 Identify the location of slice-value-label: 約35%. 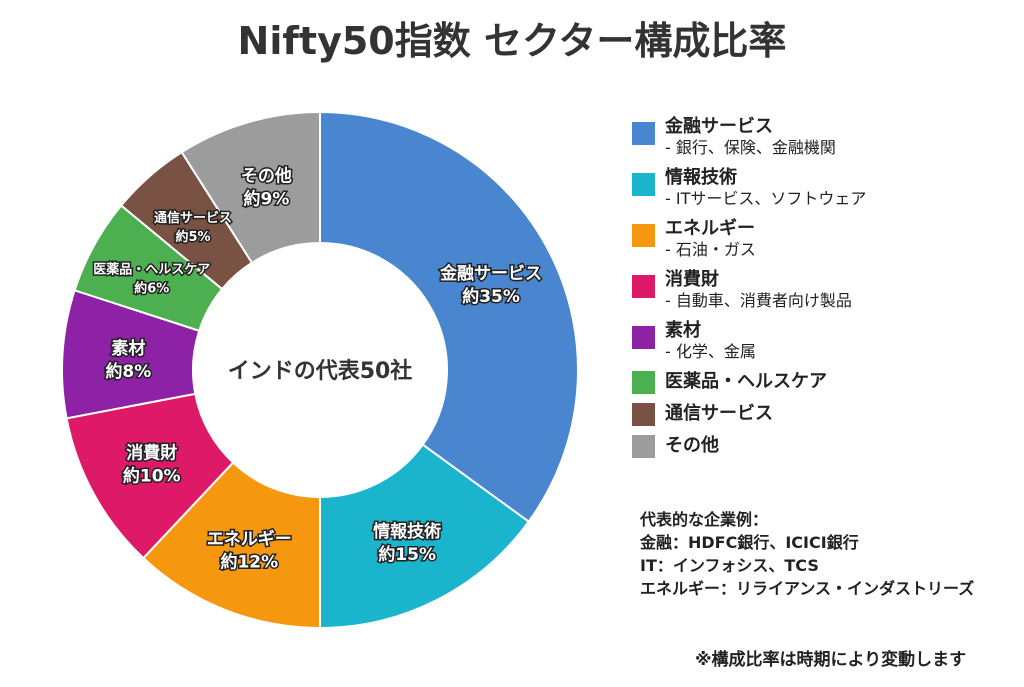
(491, 296).